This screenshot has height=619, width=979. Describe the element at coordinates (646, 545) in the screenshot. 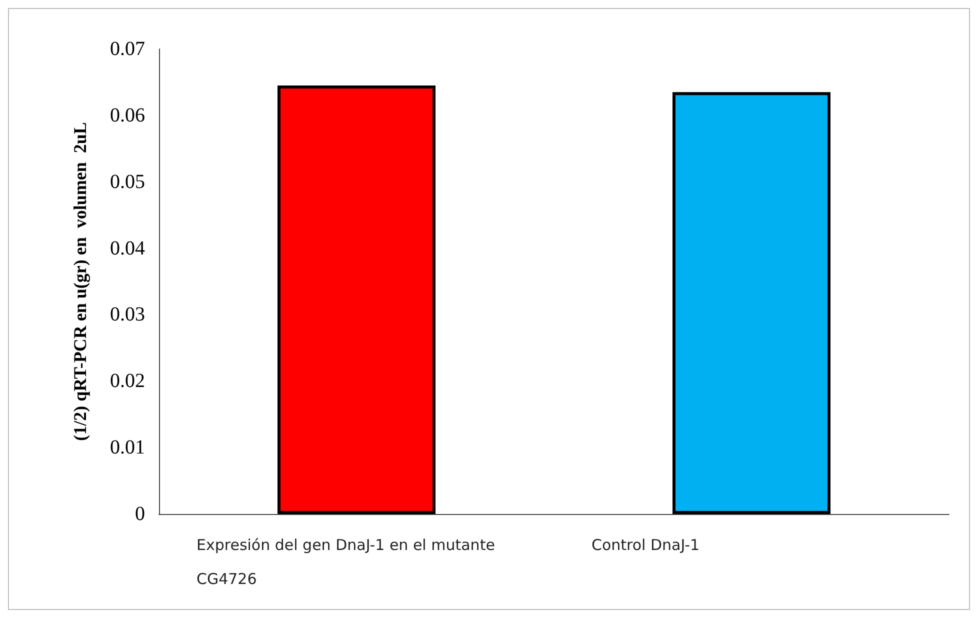

I see `x-tick-label: Control DnaJ-1` at that location.